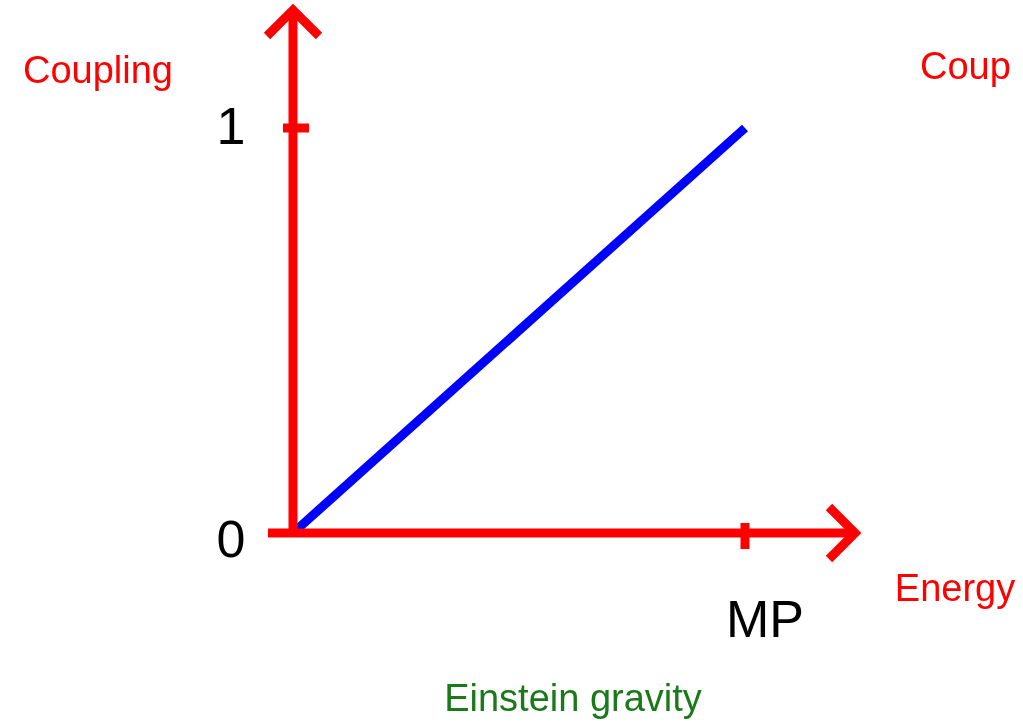  Describe the element at coordinates (231, 126) in the screenshot. I see `text: 1` at that location.